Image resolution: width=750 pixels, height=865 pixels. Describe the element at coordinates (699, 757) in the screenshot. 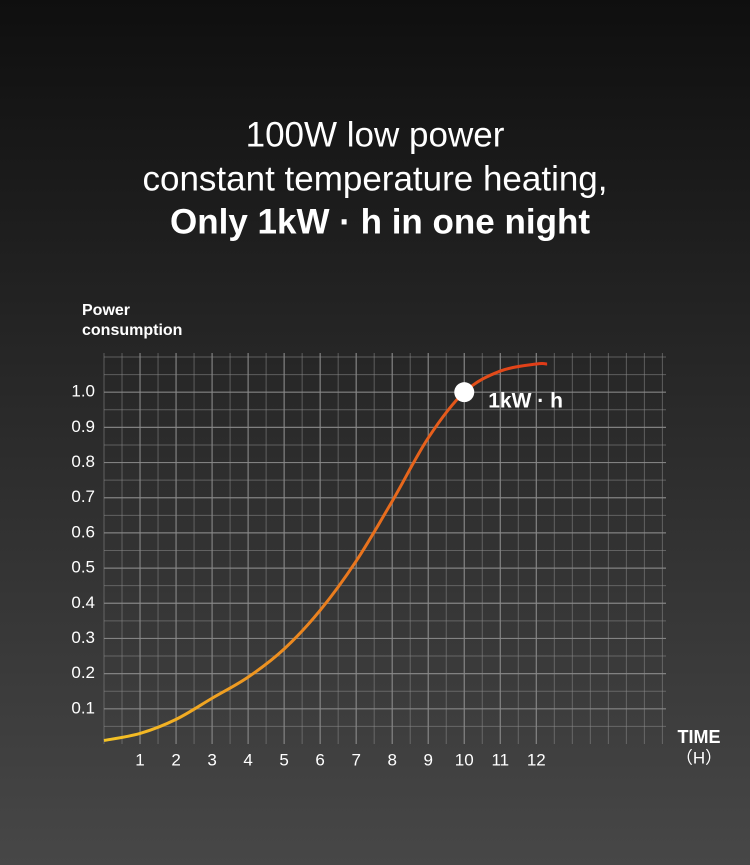

I see `x-axis-label: （H）` at that location.